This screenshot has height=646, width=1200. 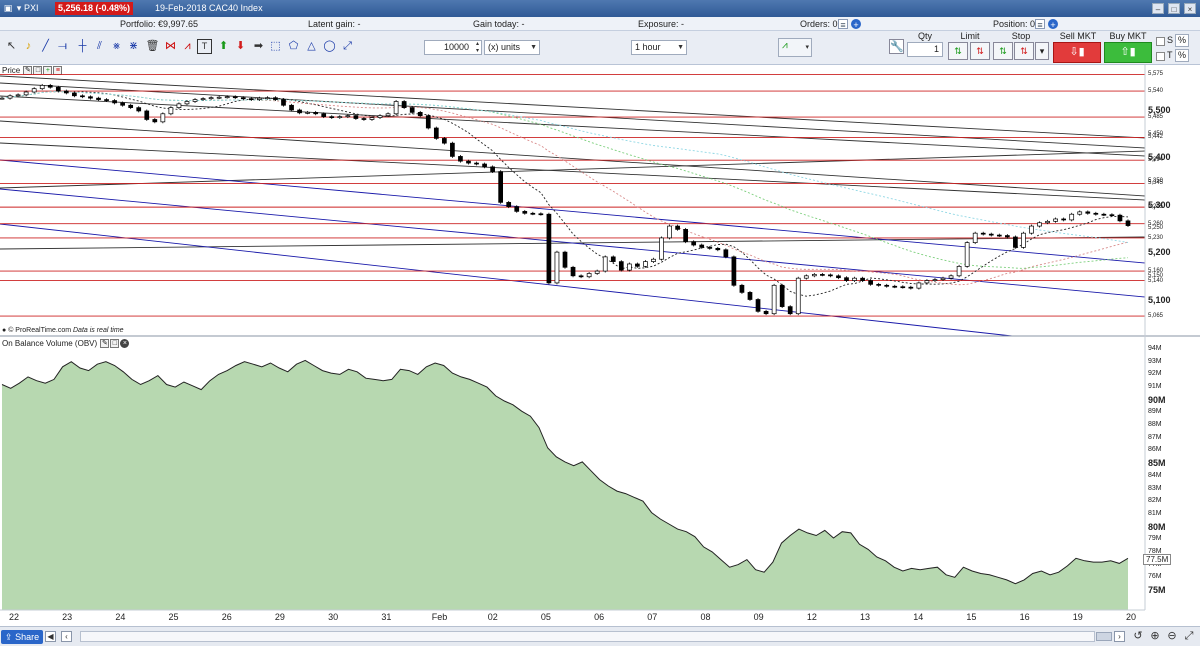 What do you see at coordinates (896, 46) in the screenshot?
I see `wrench-icon: 🔧` at bounding box center [896, 46].